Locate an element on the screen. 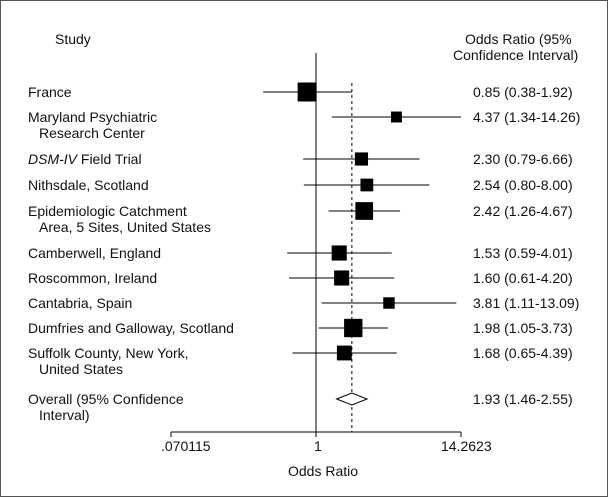  study-label-line: Interval) is located at coordinates (64, 415).